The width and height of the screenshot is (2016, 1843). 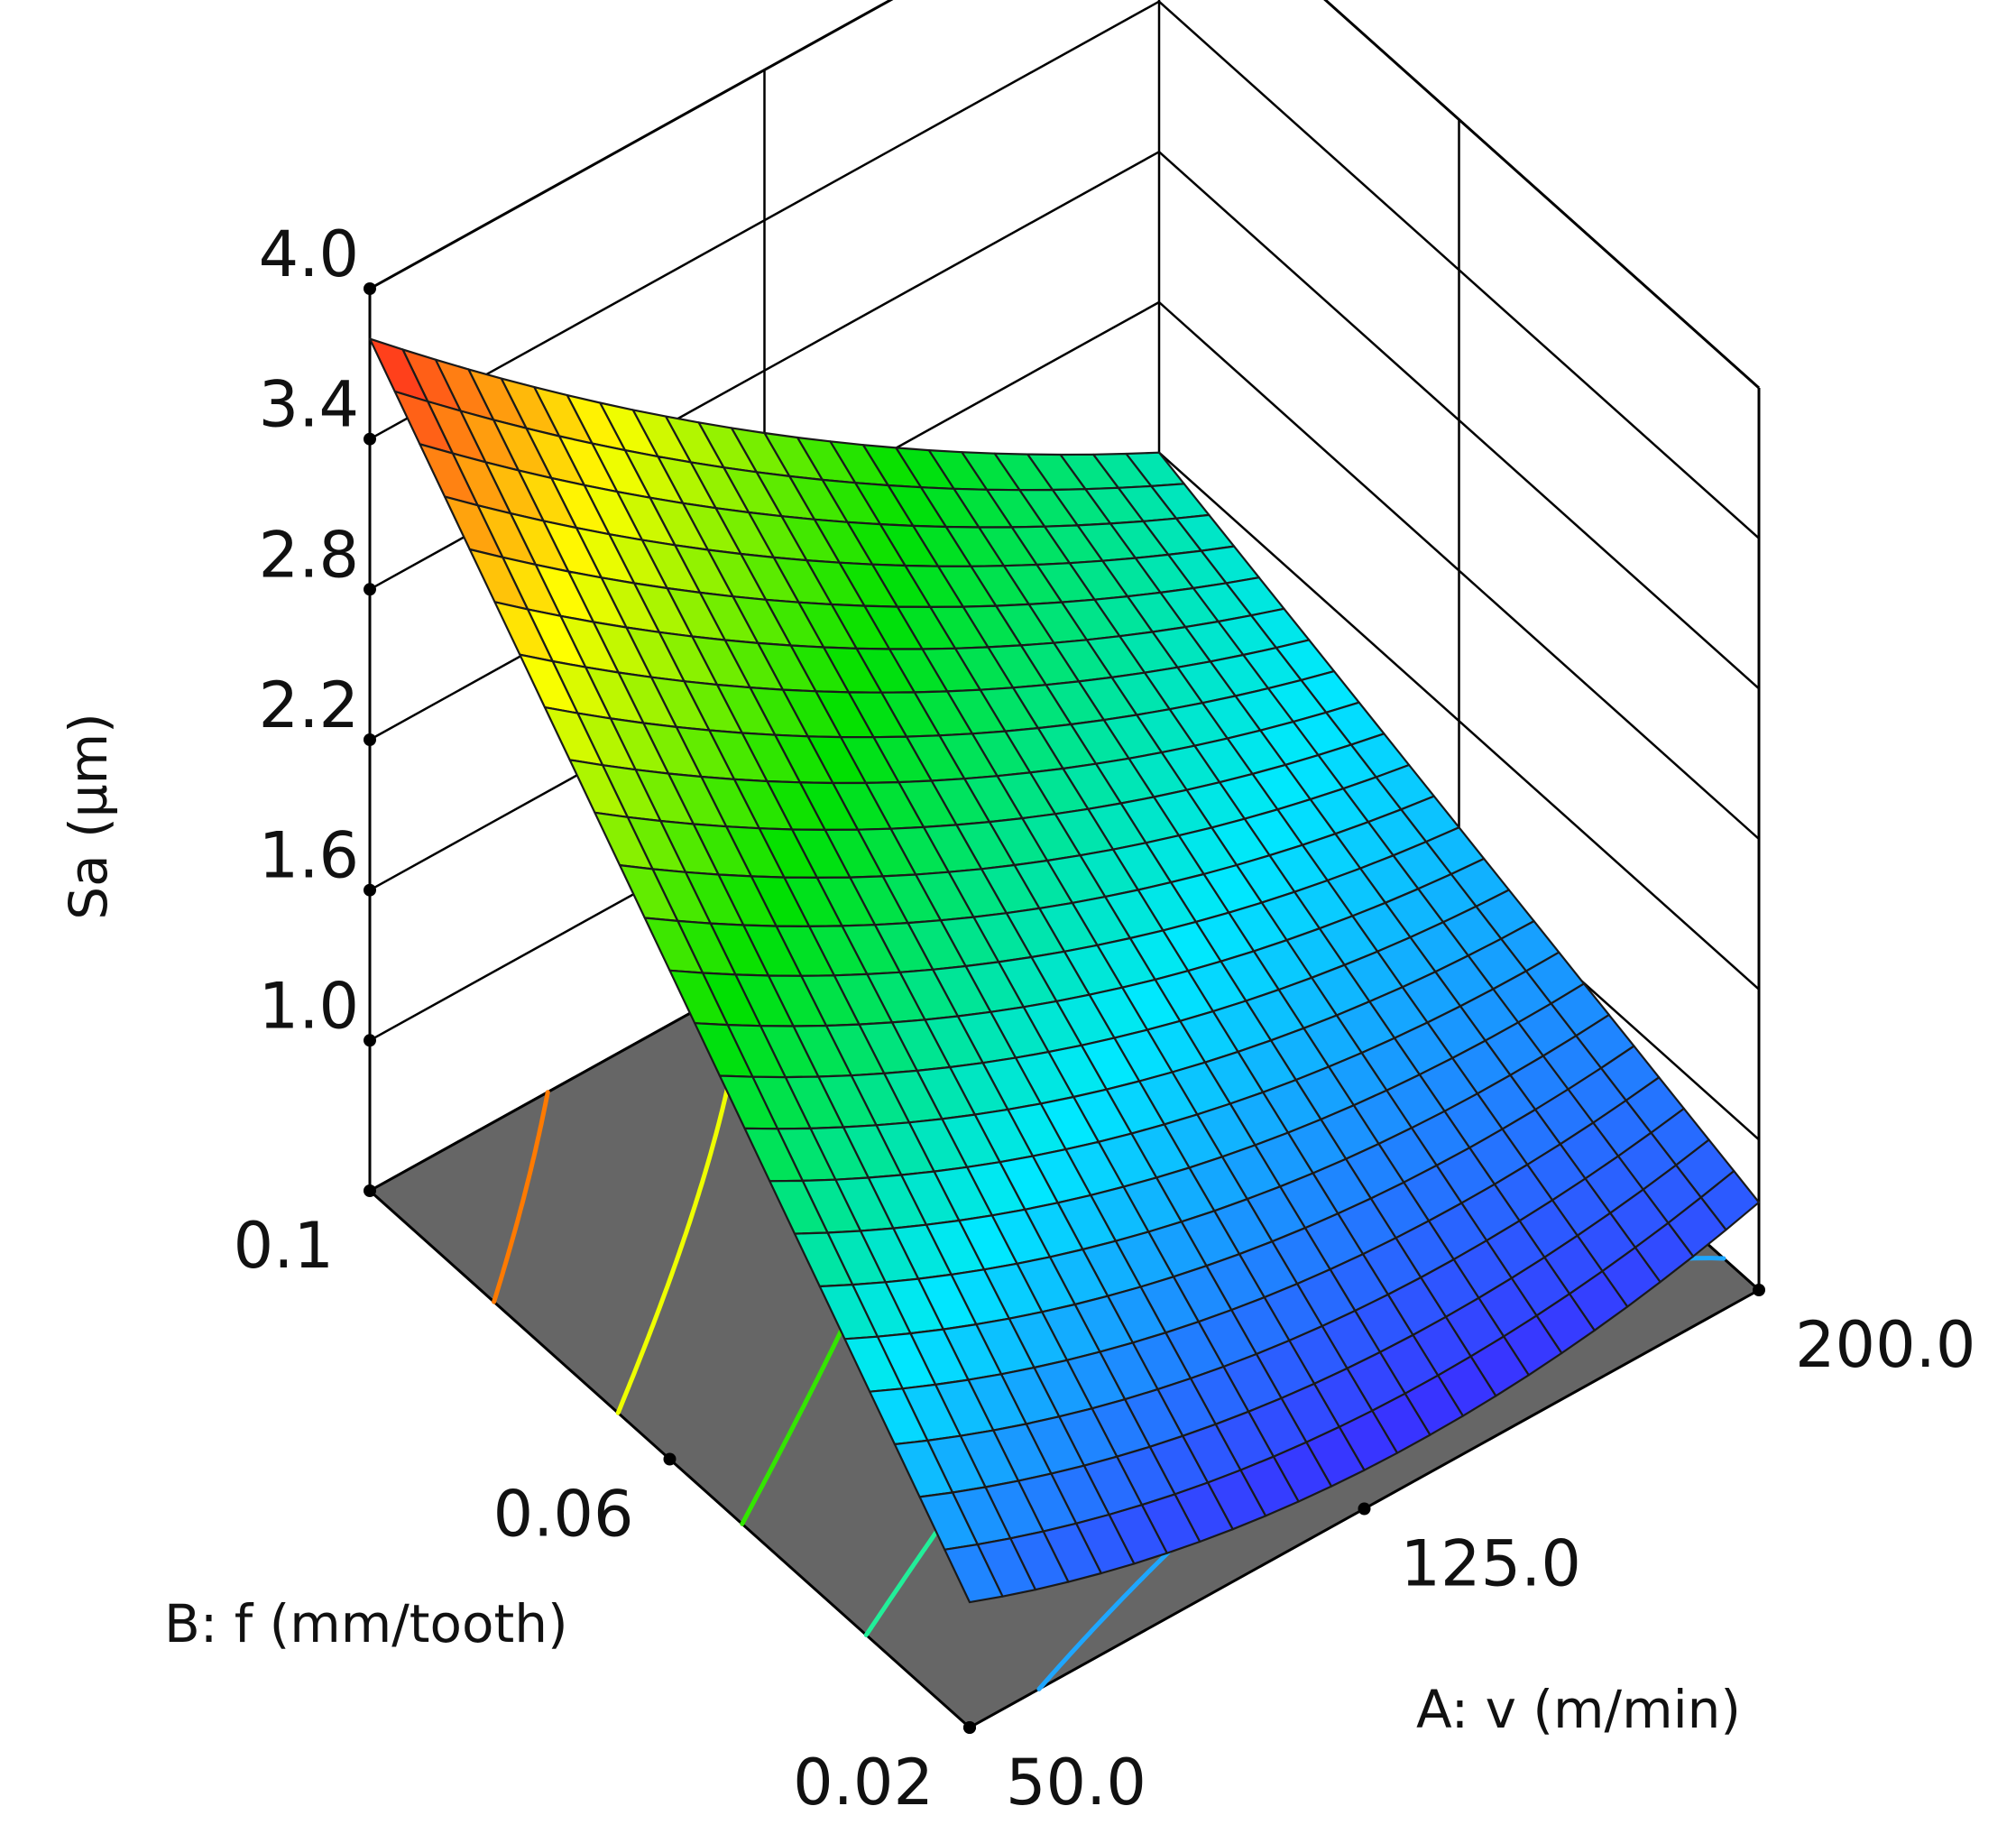 I want to click on z-tick-label: 2.8, so click(x=309, y=555).